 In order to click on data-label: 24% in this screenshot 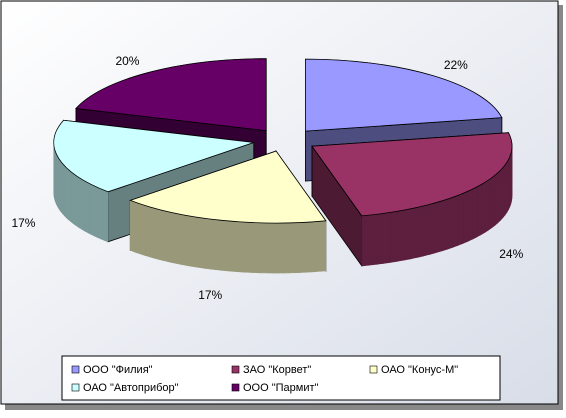, I will do `click(511, 254)`.